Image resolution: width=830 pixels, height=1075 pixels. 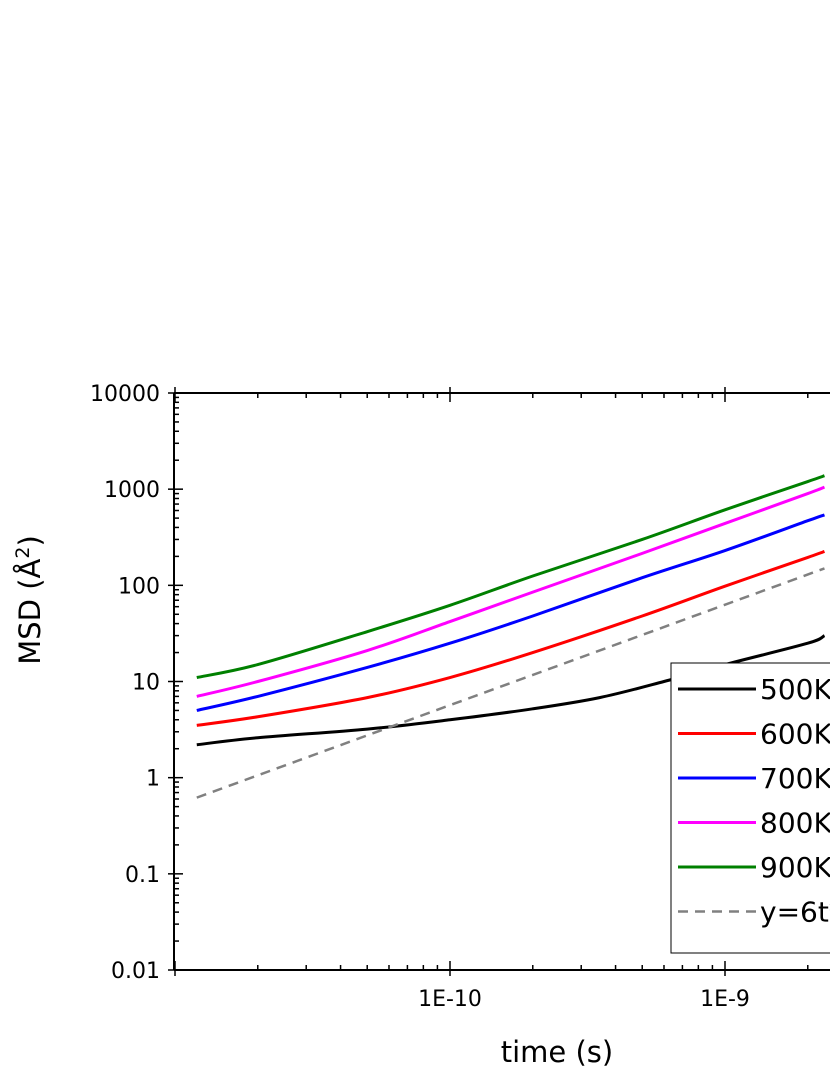 I want to click on series-line-700k, so click(x=510, y=612).